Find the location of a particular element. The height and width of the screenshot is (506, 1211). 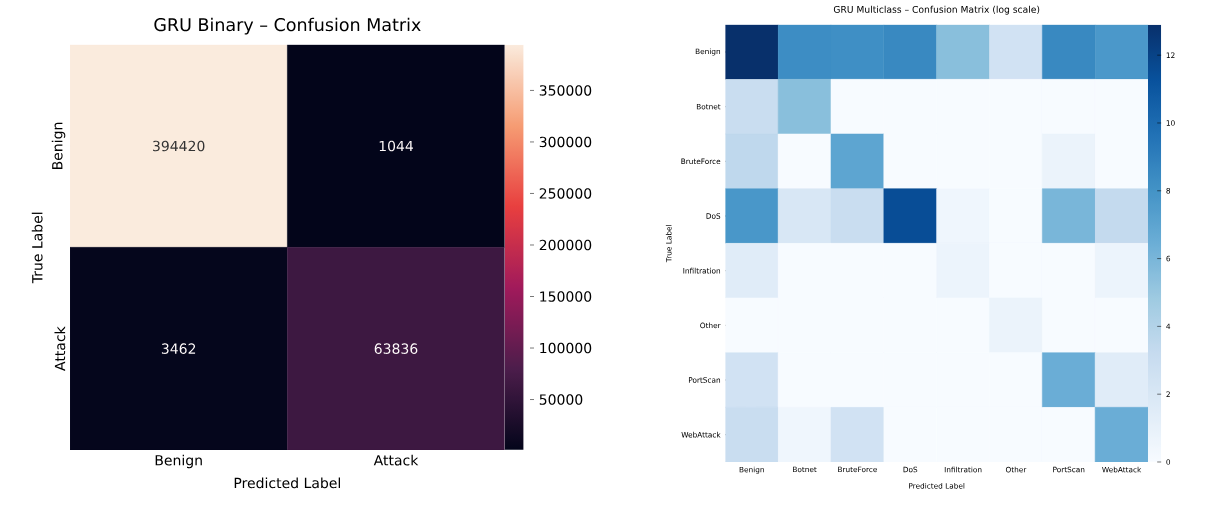

chart-title: GRU Multiclass – Confusion Matrix (log scale) is located at coordinates (936, 10).